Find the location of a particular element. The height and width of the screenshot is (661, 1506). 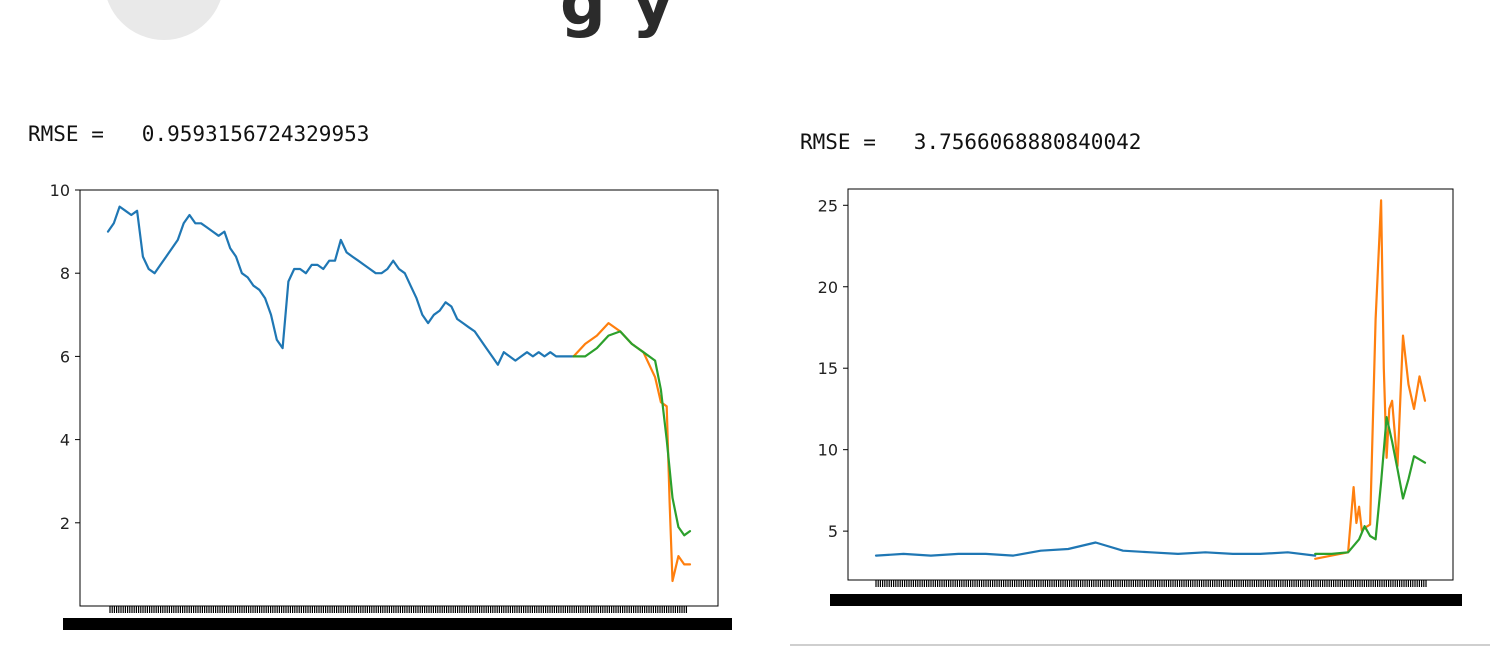

rmse-label-left: RMSE = 0.9593156724329953 is located at coordinates (198, 134).